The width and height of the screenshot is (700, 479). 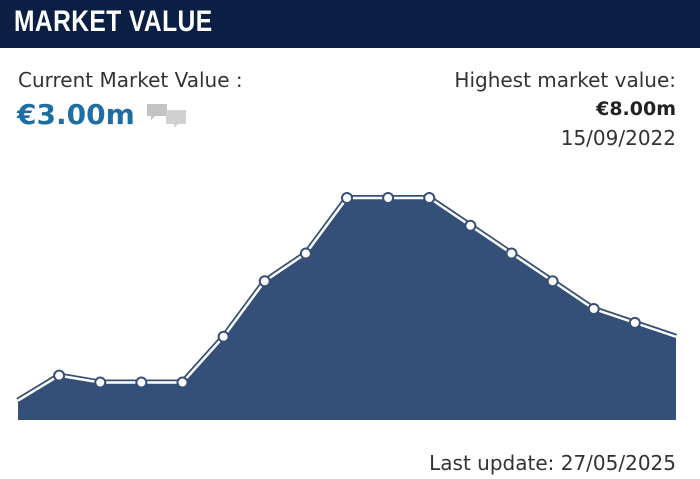 I want to click on title: MARKET VALUE, so click(x=113, y=21).